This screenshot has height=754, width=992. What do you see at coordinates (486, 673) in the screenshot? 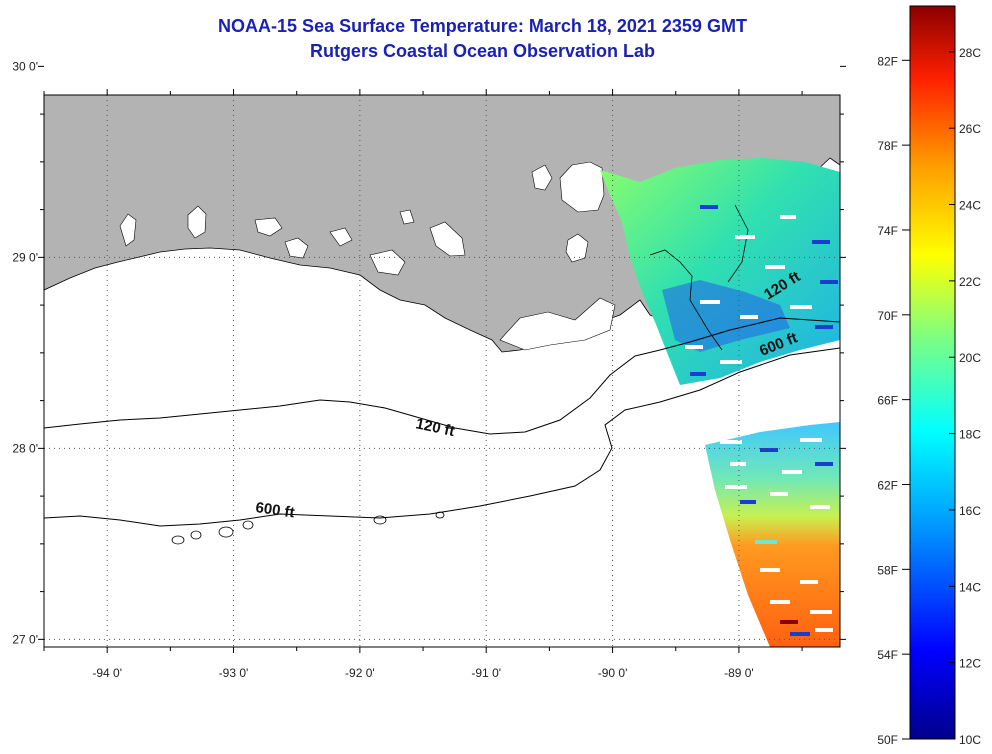
I see `lon-tick-label: -91 0'` at bounding box center [486, 673].